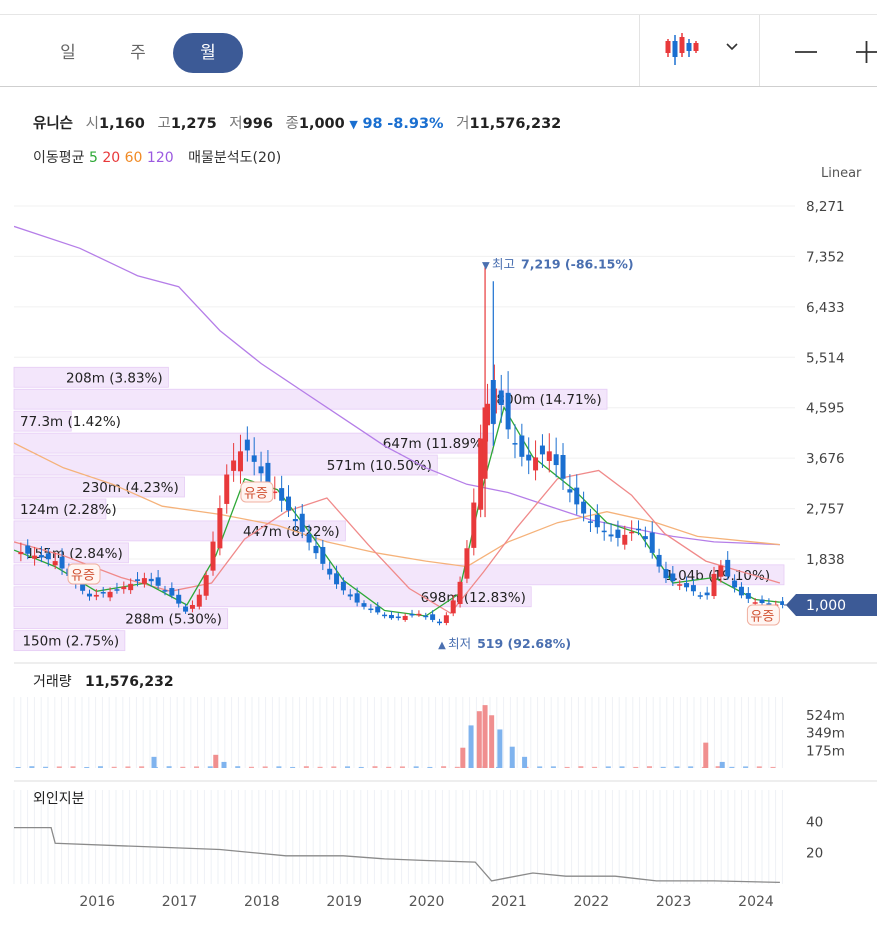 The image size is (877, 931). What do you see at coordinates (806, 51) in the screenshot?
I see `zoom-out-button` at bounding box center [806, 51].